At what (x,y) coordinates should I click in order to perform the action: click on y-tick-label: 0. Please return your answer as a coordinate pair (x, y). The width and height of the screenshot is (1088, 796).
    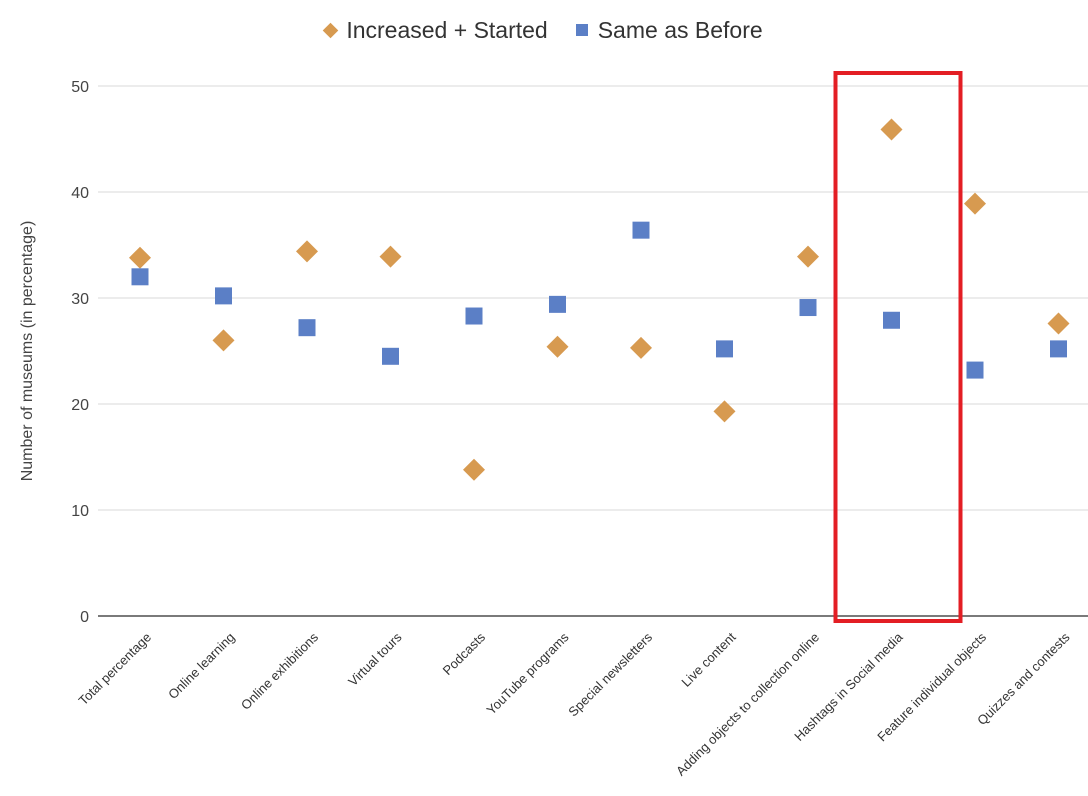
    Looking at the image, I should click on (84, 617).